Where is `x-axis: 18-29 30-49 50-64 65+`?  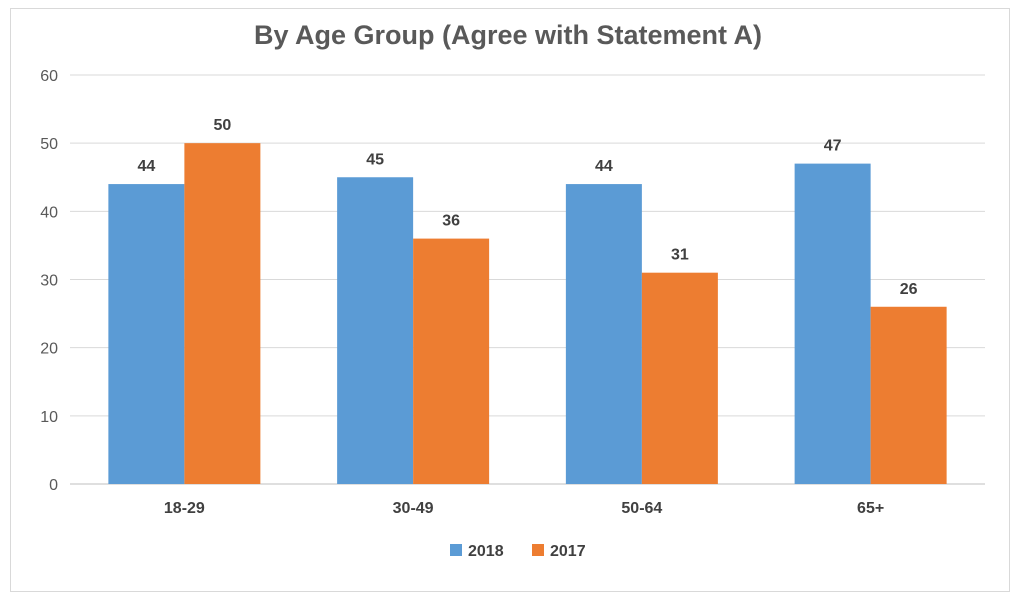
x-axis: 18-29 30-49 50-64 65+ is located at coordinates (524, 508).